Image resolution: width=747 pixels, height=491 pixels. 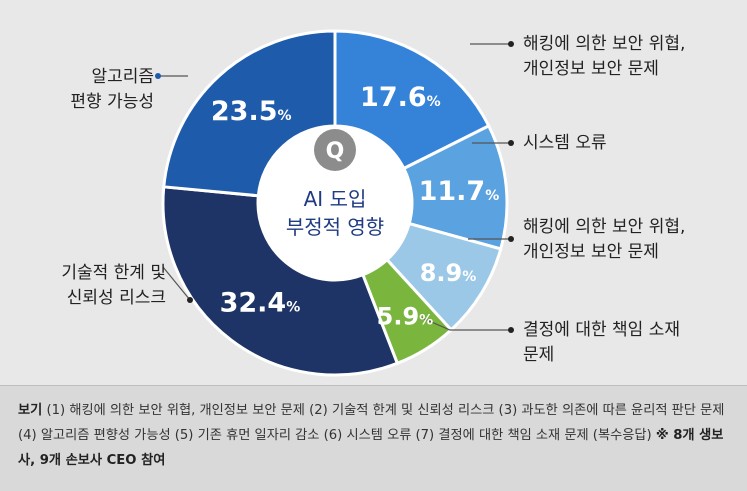 I want to click on donut-center: Q AI 도입 부정적 영향, so click(x=335, y=203).